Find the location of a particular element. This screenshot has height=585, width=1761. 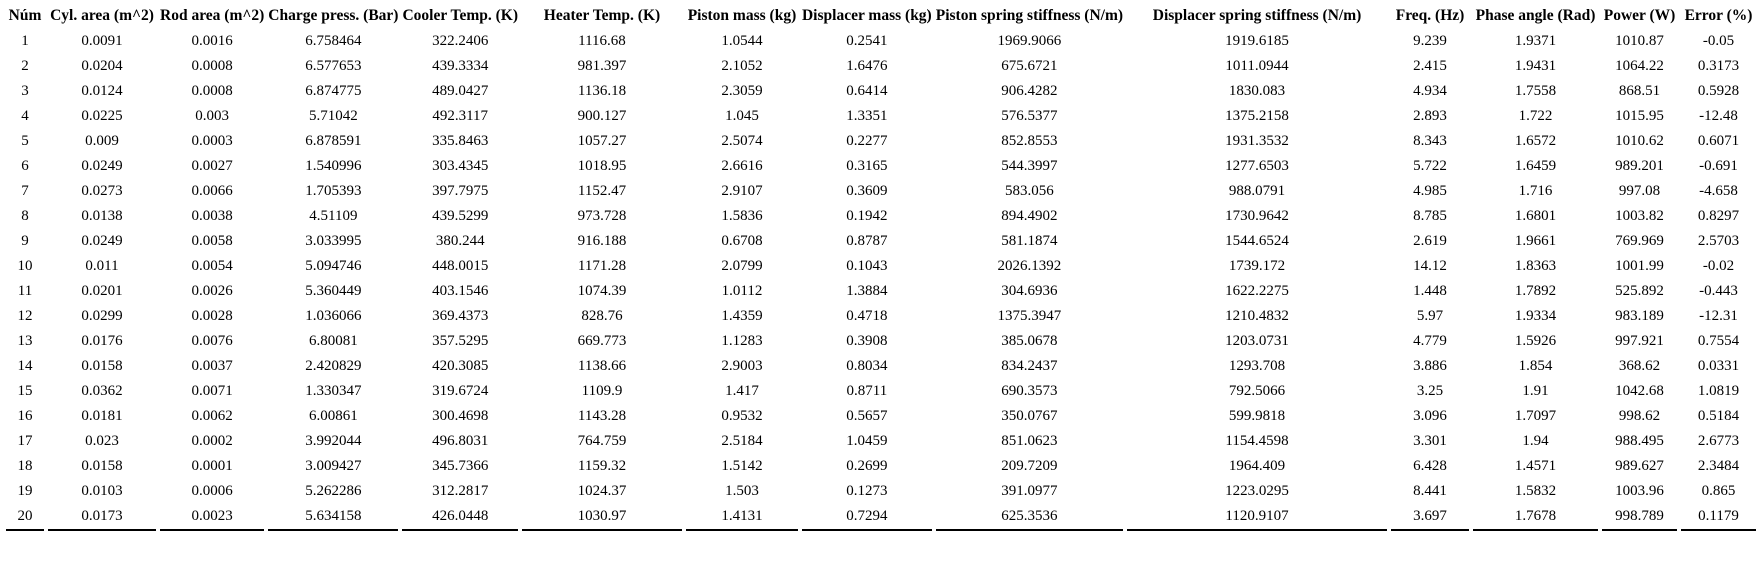

table-cell: 16 is located at coordinates (25, 416).